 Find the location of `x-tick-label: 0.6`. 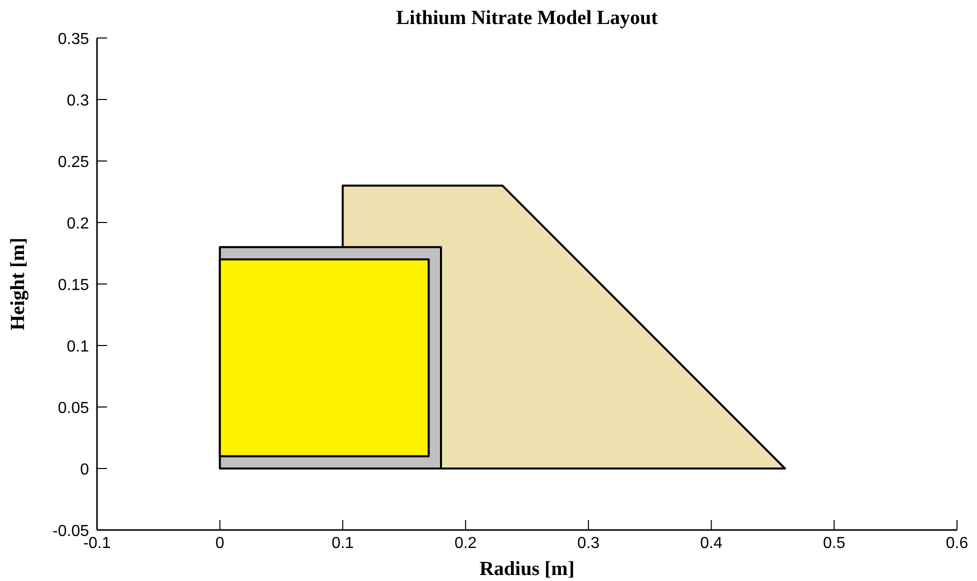

x-tick-label: 0.6 is located at coordinates (957, 543).